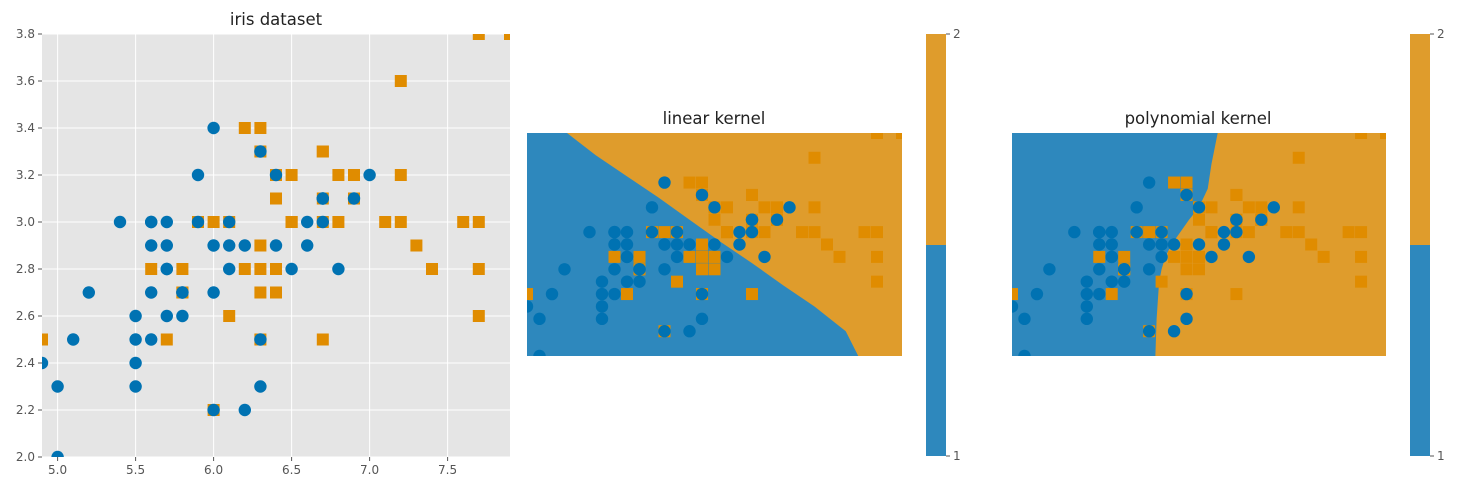  I want to click on poly-region-class2, so click(1270, 244).